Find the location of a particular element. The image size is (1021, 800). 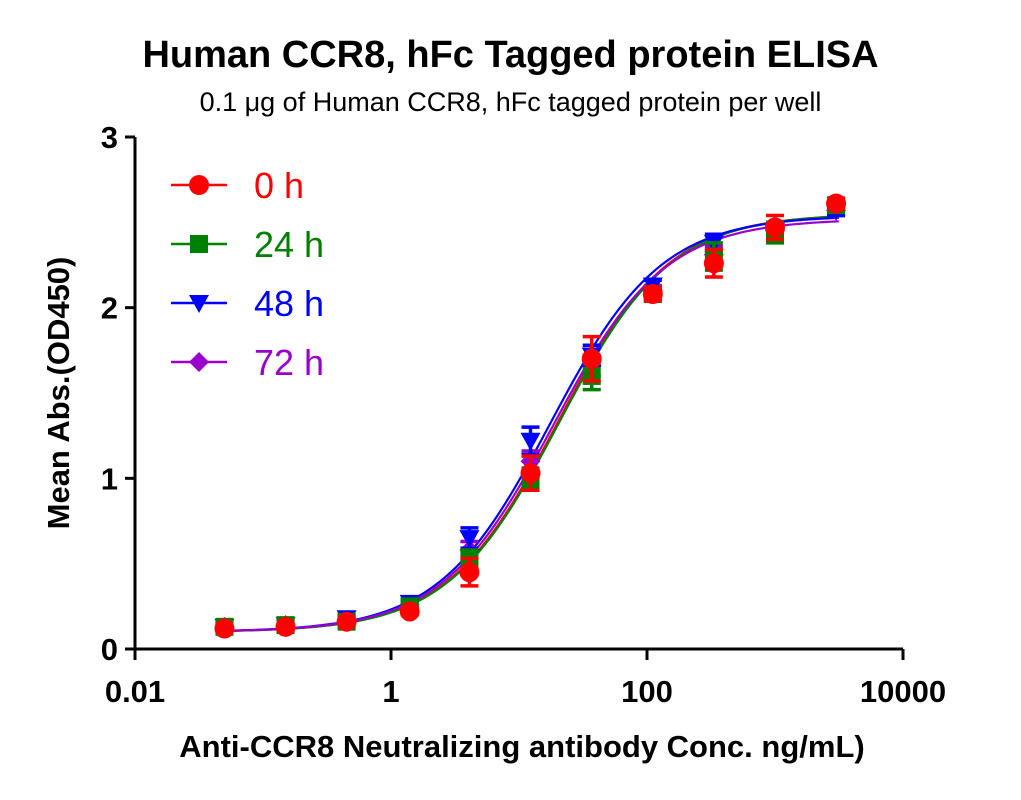

y-tick-label: 3 is located at coordinates (109, 137).